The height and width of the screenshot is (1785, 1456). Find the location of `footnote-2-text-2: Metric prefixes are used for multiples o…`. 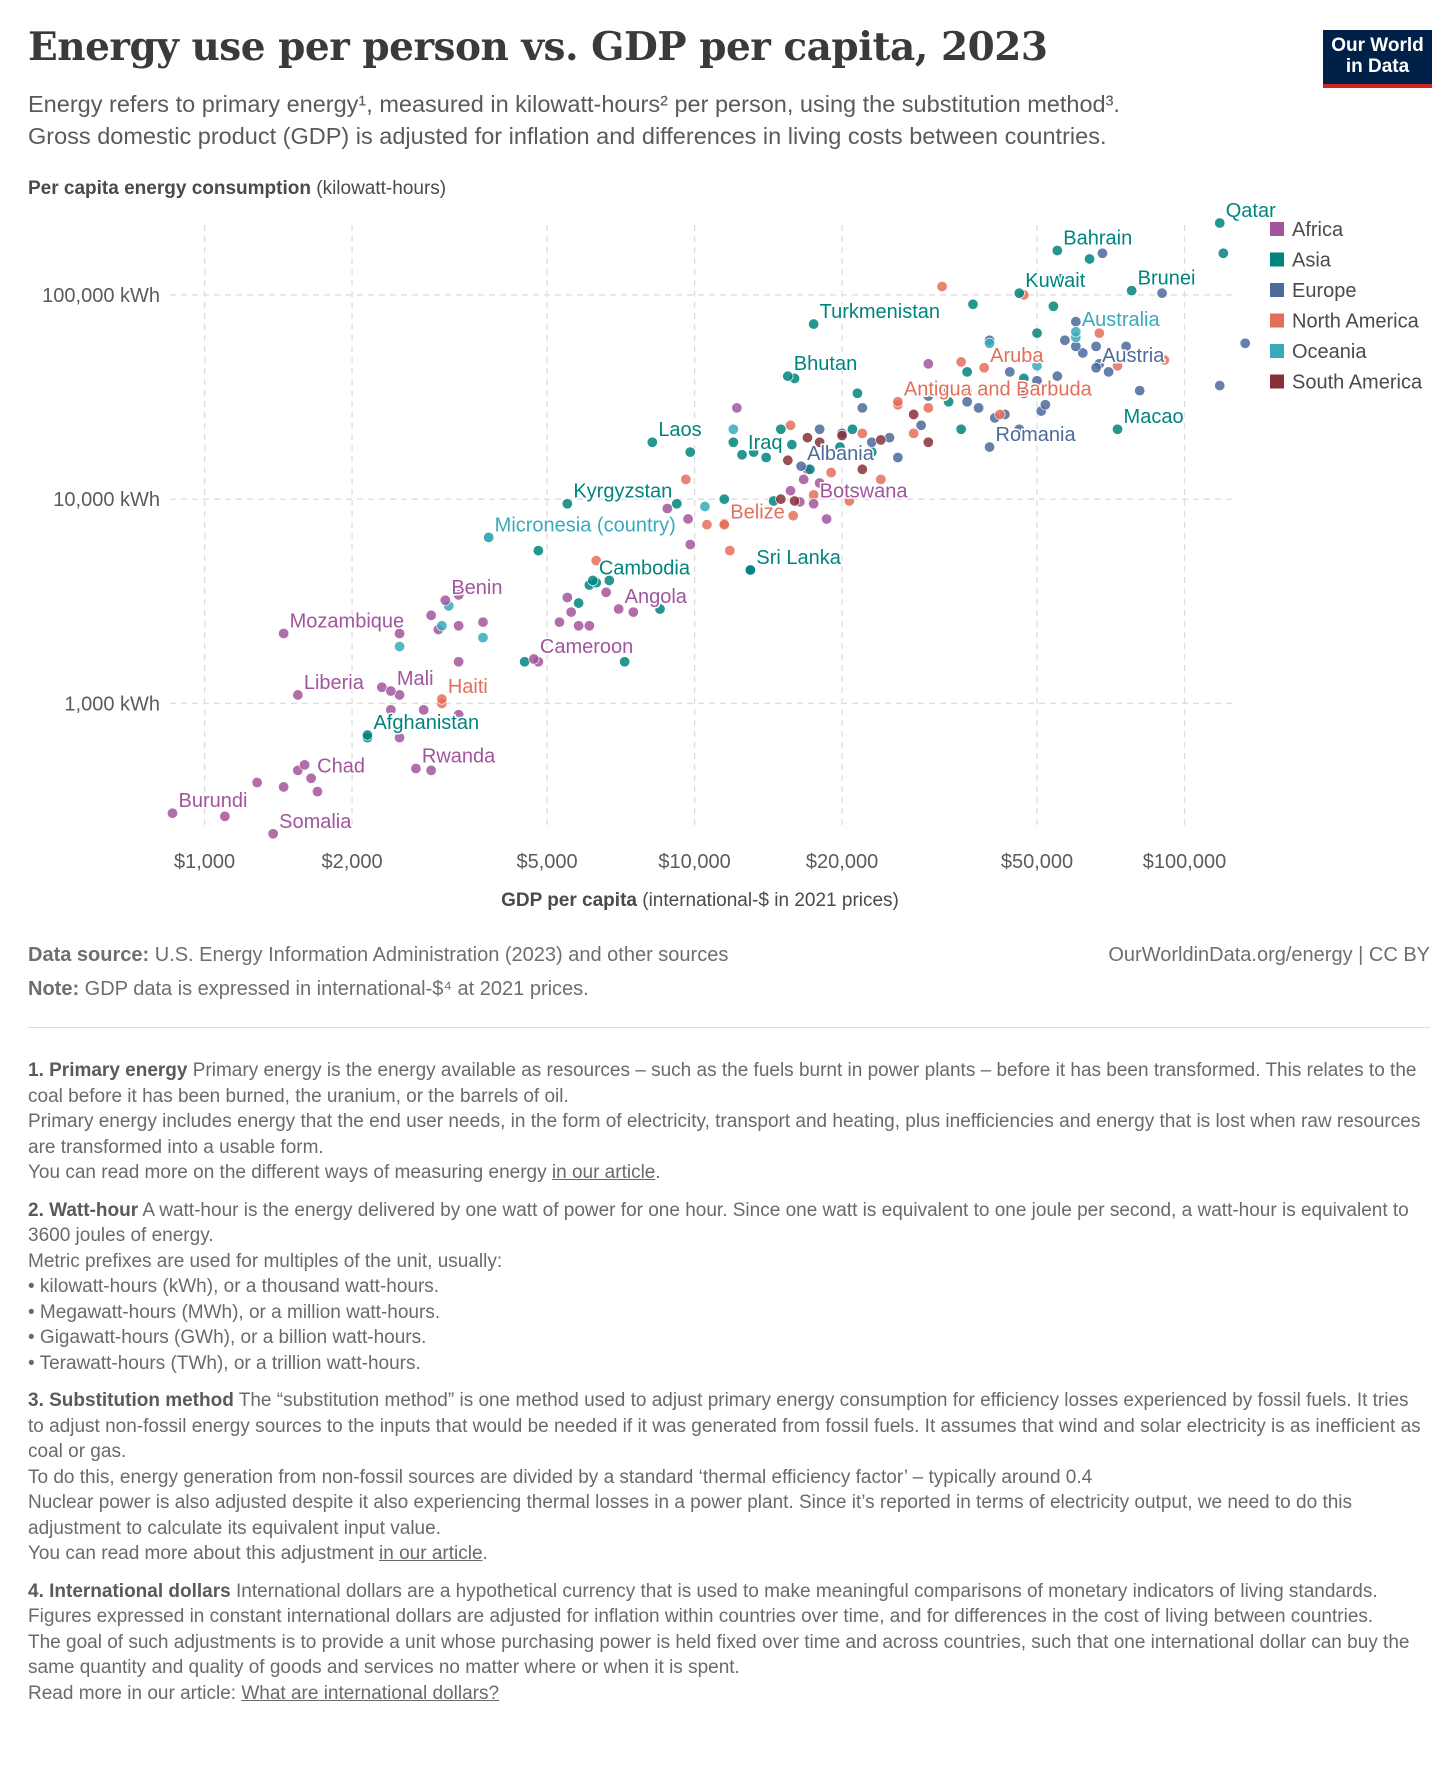

footnote-2-text-2: Metric prefixes are used for multiples o… is located at coordinates (265, 1261).